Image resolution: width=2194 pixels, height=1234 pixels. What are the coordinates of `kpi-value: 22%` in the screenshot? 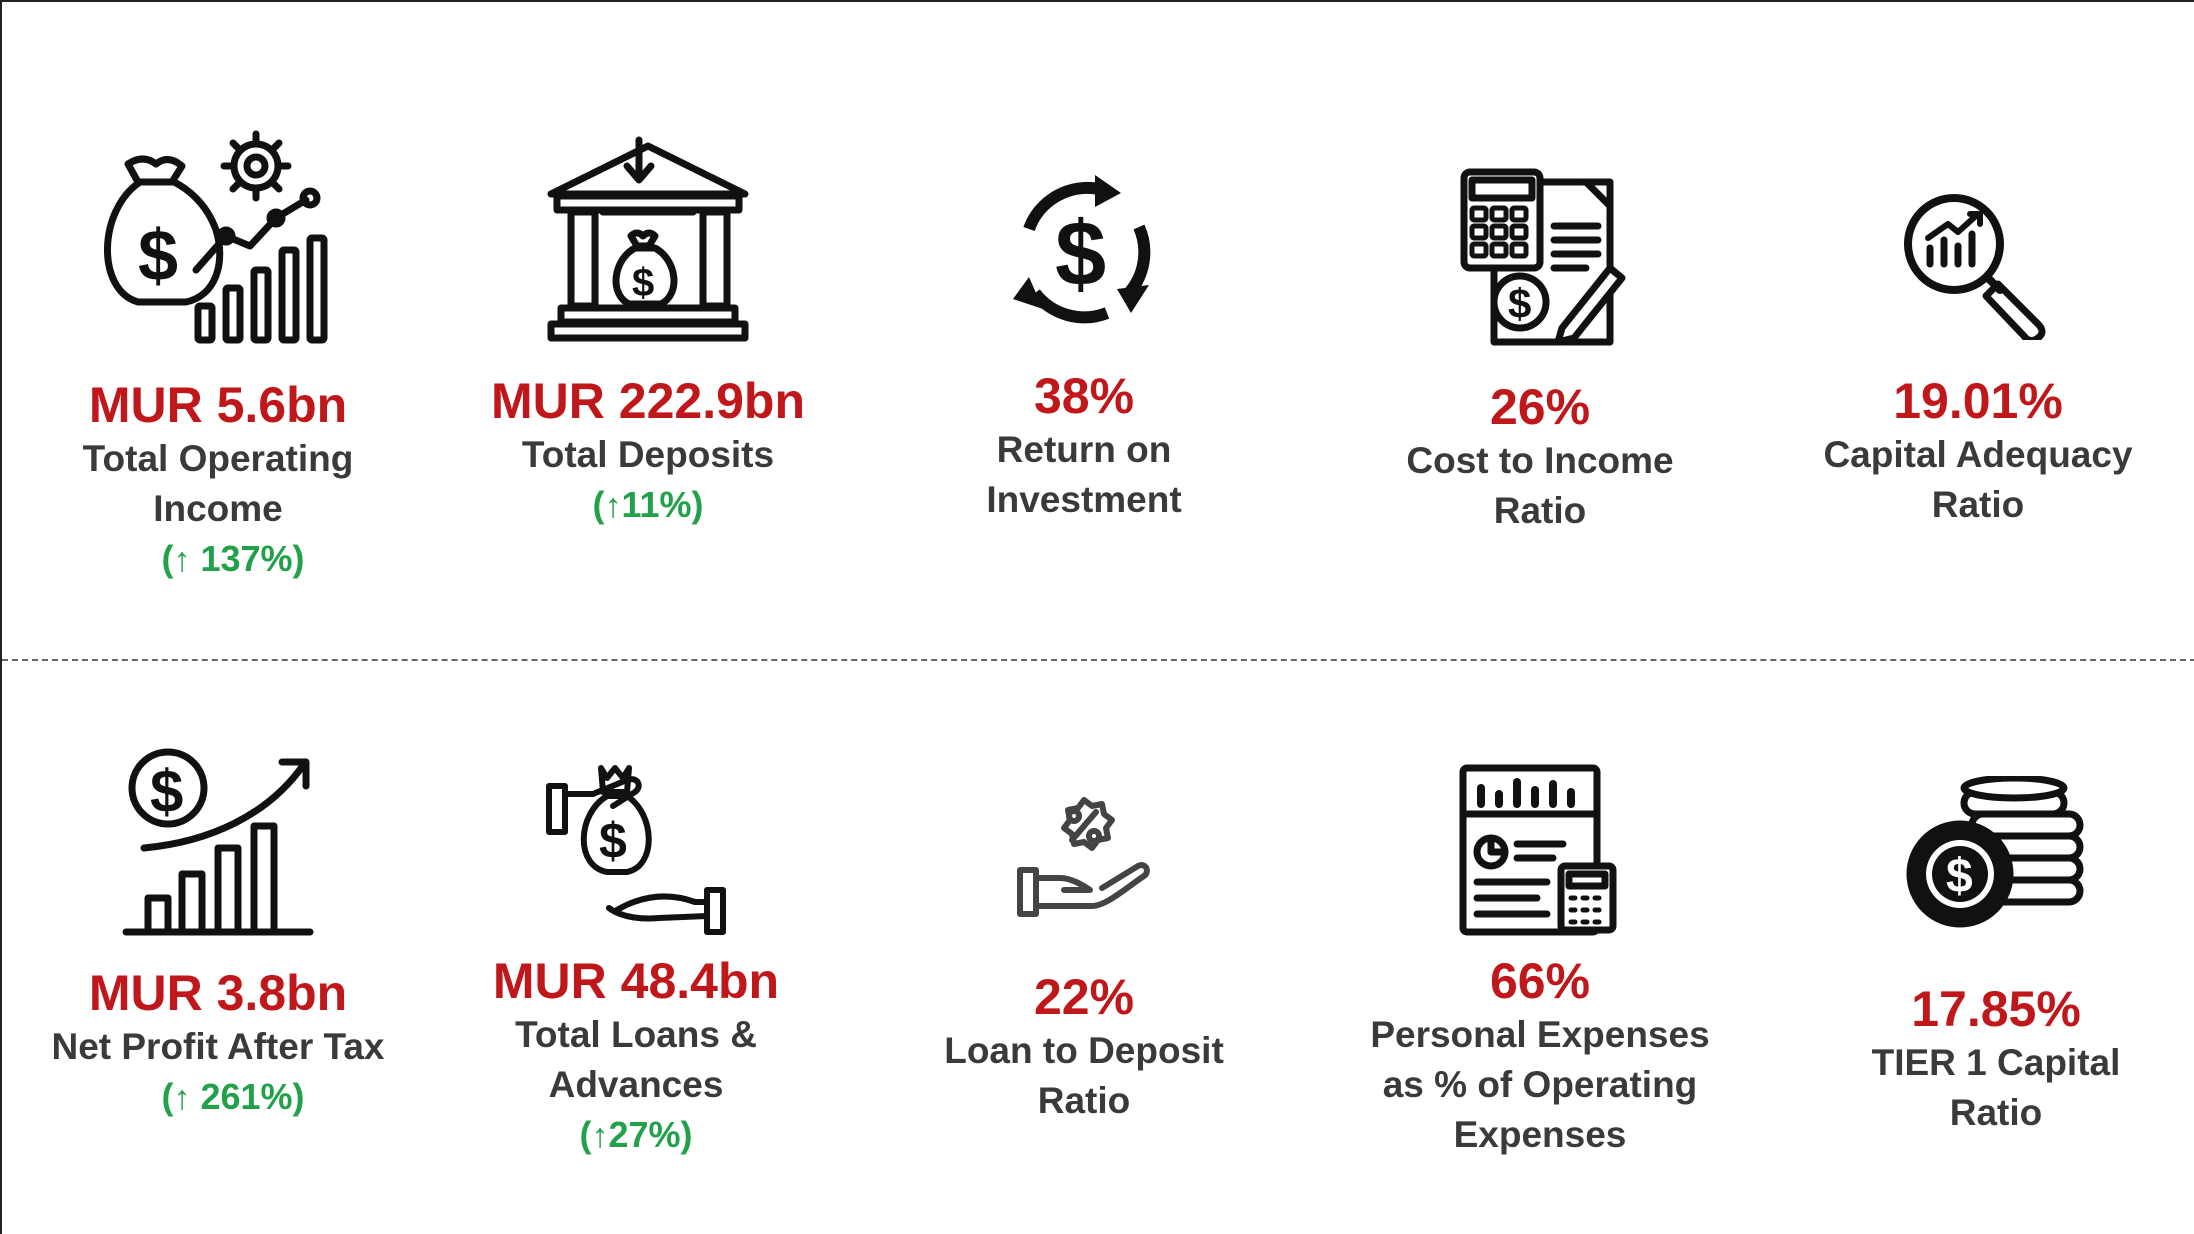 It's located at (1084, 997).